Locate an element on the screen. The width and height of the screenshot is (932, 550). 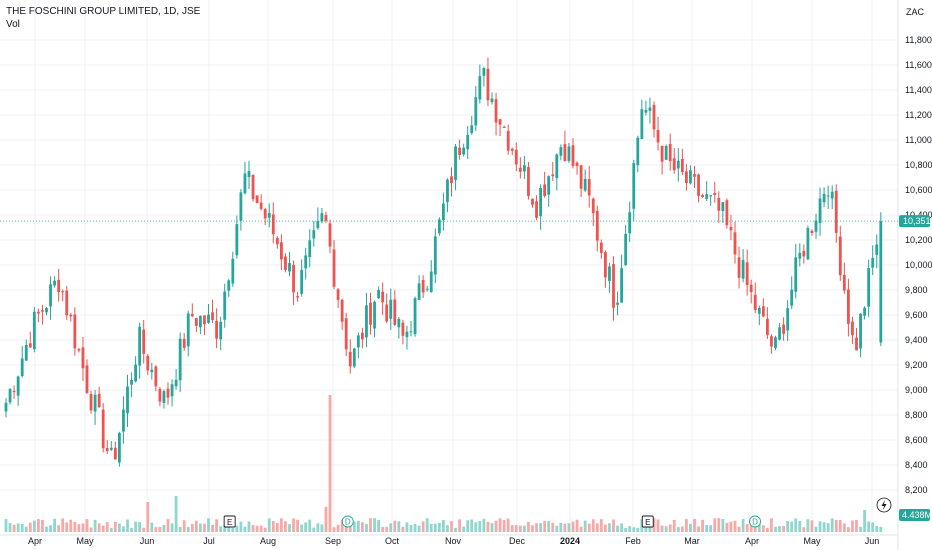
symbol-title: THE FOSCHINI GROUP LIMITED, 1D, JSE is located at coordinates (103, 11).